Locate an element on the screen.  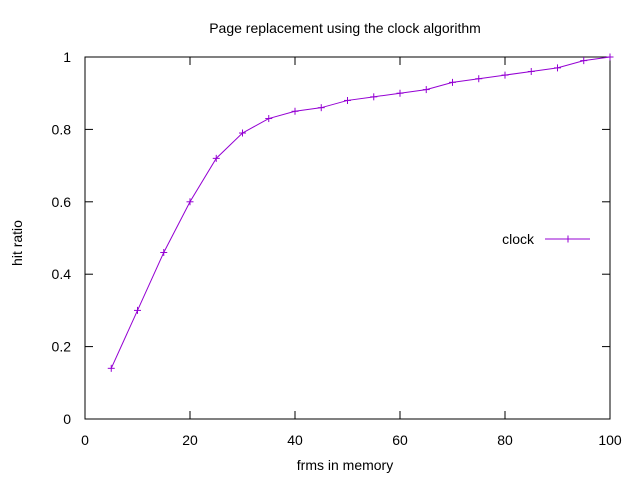
y-tick-label: 0 is located at coordinates (67, 419).